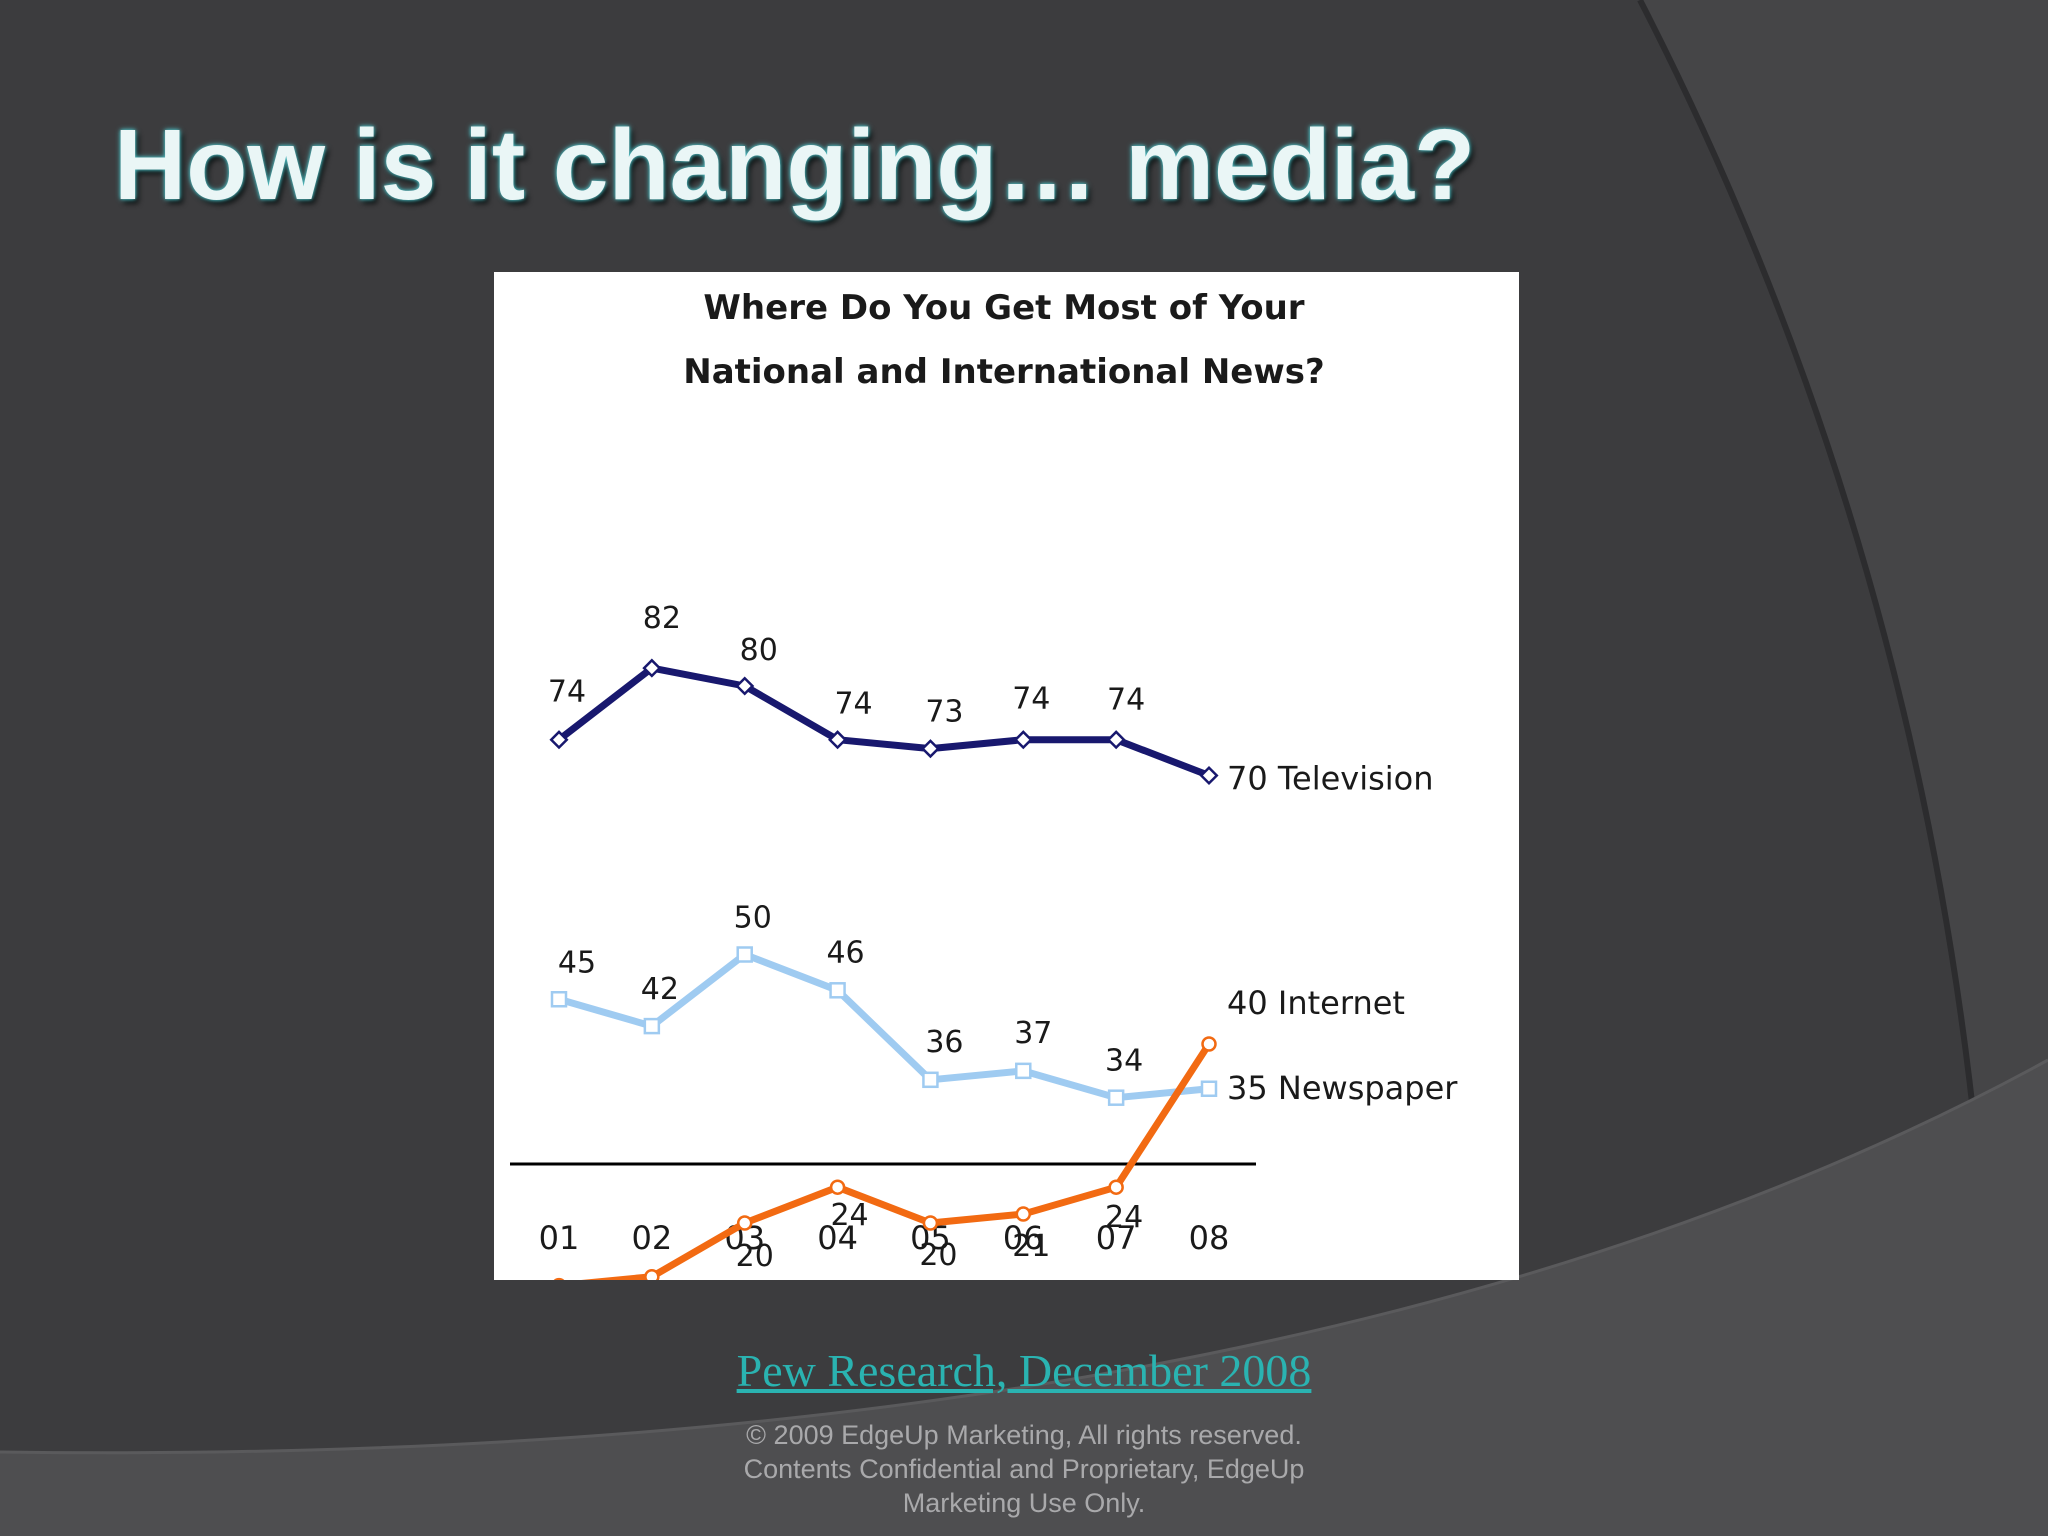 This screenshot has height=1536, width=2048. I want to click on newspaper-data-label: 50, so click(753, 918).